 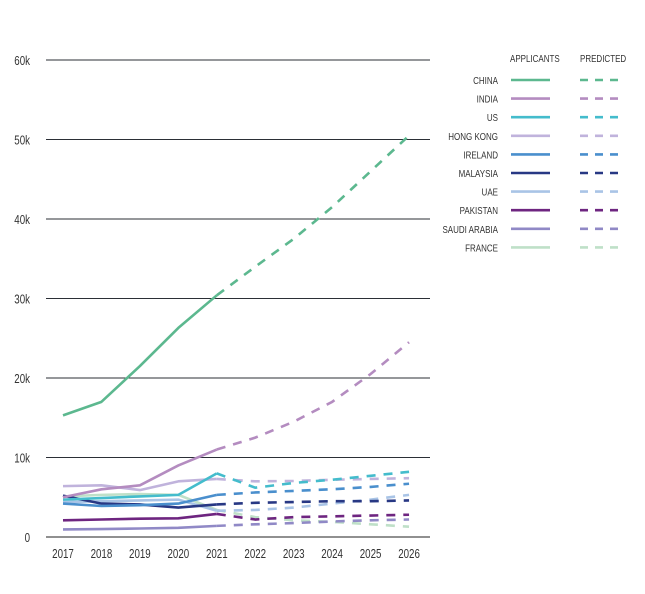 What do you see at coordinates (479, 210) in the screenshot?
I see `legend-label: PAKISTAN` at bounding box center [479, 210].